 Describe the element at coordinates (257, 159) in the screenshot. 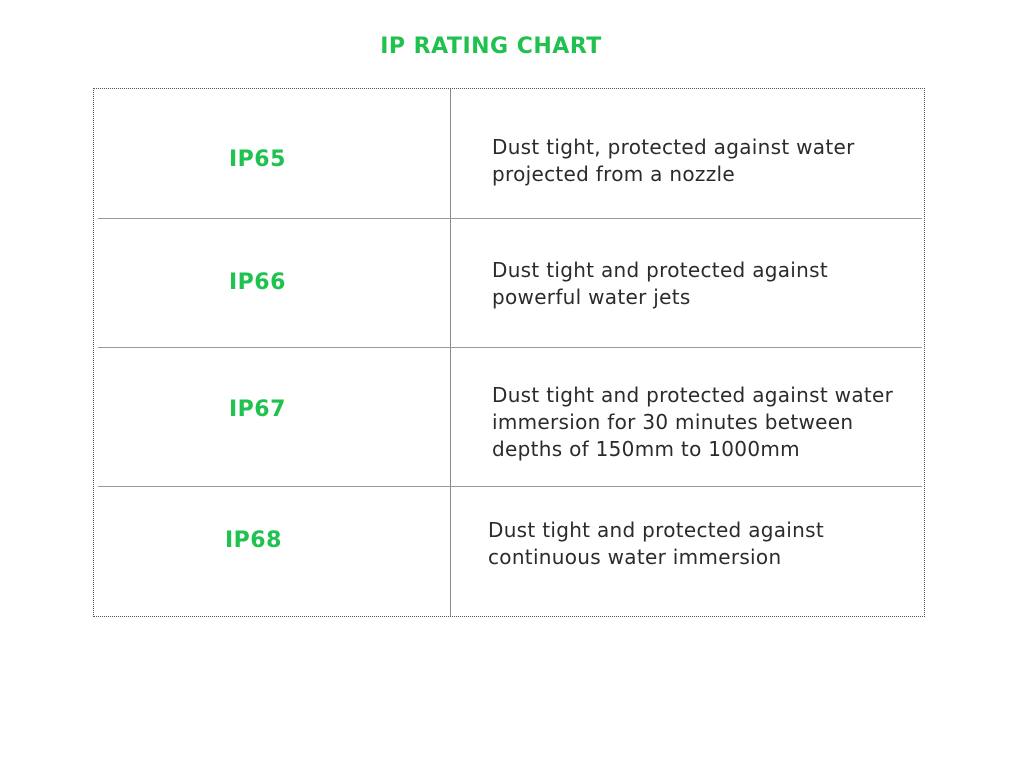

I see `rating-code: IP65` at that location.